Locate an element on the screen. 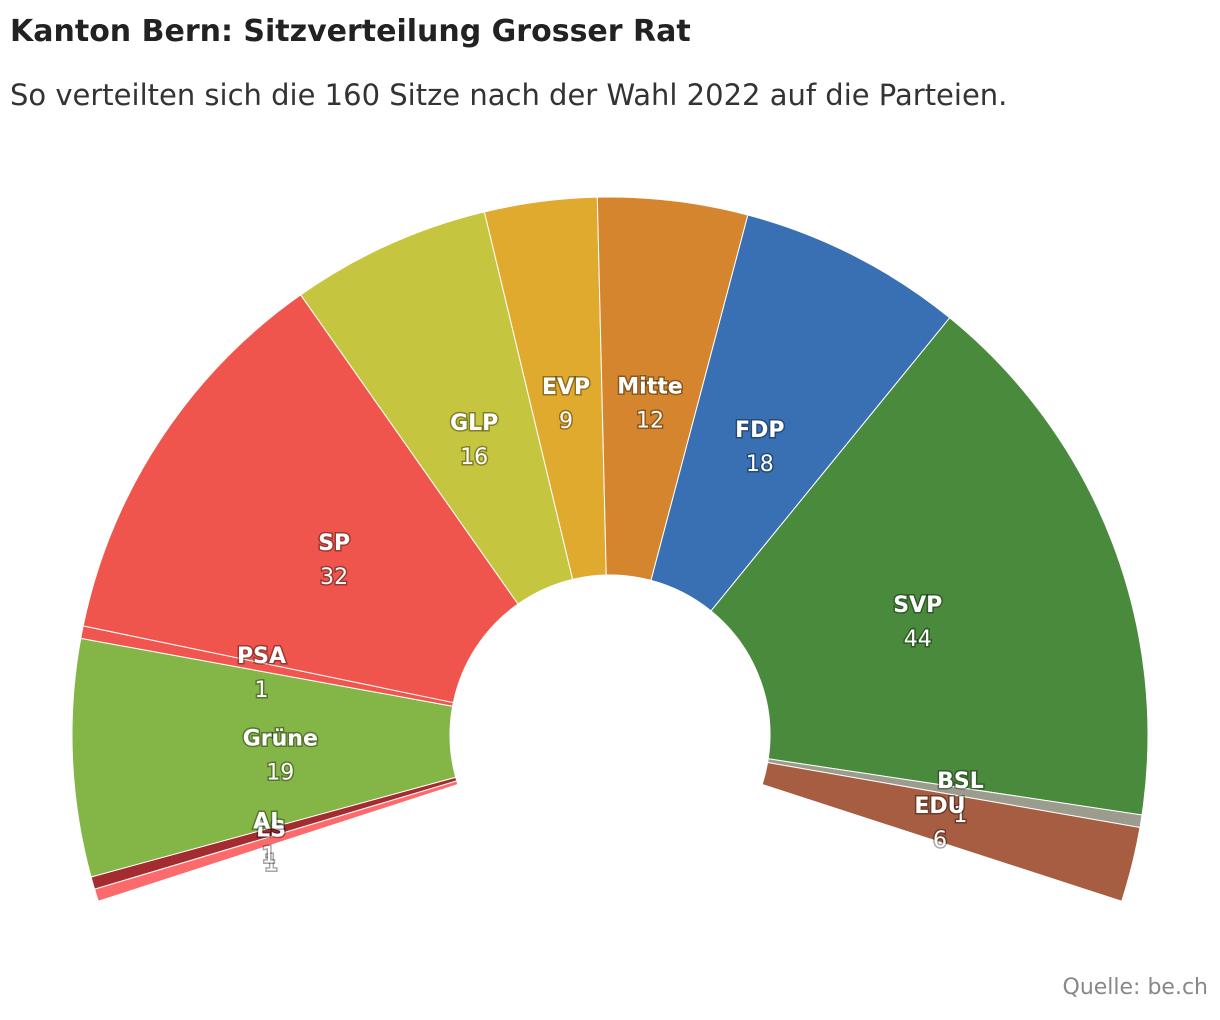 The width and height of the screenshot is (1220, 1020). slice-value-bsl: 1 is located at coordinates (960, 815).